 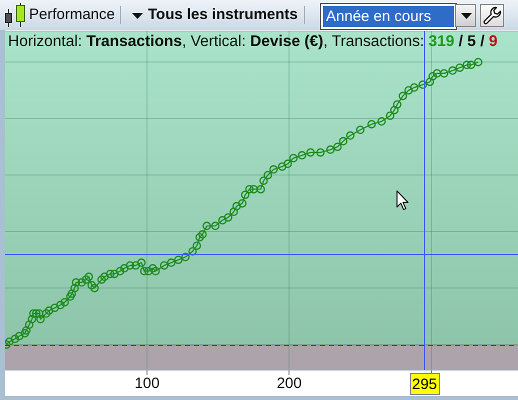 What do you see at coordinates (425, 385) in the screenshot?
I see `ref-line-label: 295` at bounding box center [425, 385].